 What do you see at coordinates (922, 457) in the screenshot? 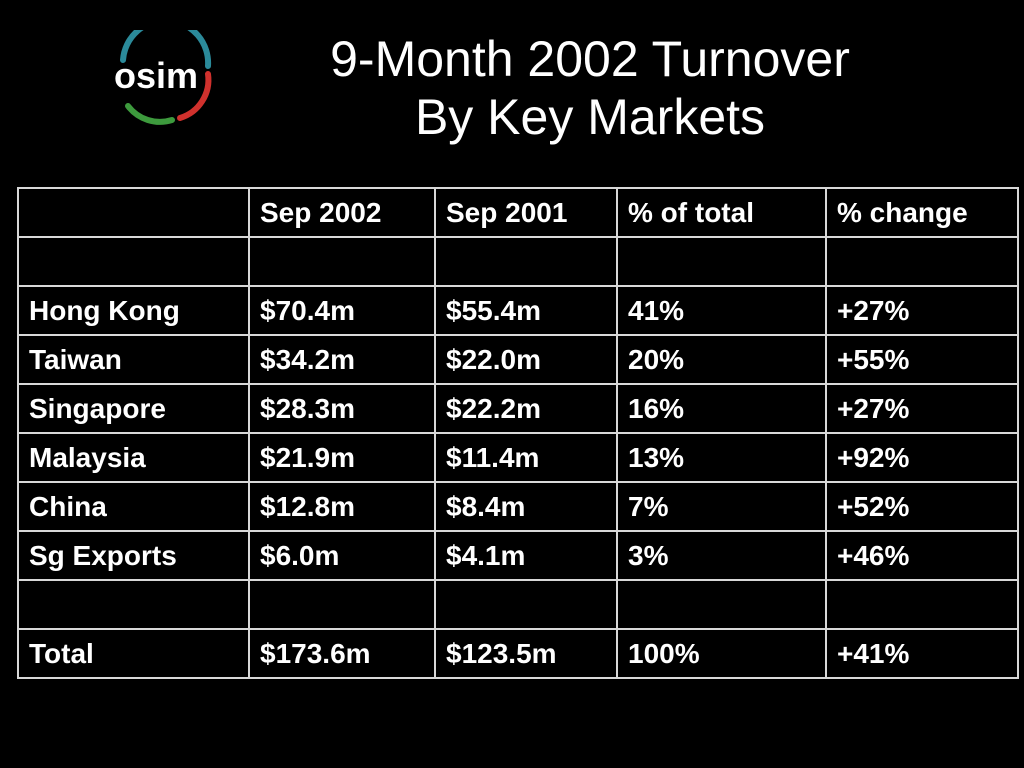
I see `table-cell: +92%` at bounding box center [922, 457].